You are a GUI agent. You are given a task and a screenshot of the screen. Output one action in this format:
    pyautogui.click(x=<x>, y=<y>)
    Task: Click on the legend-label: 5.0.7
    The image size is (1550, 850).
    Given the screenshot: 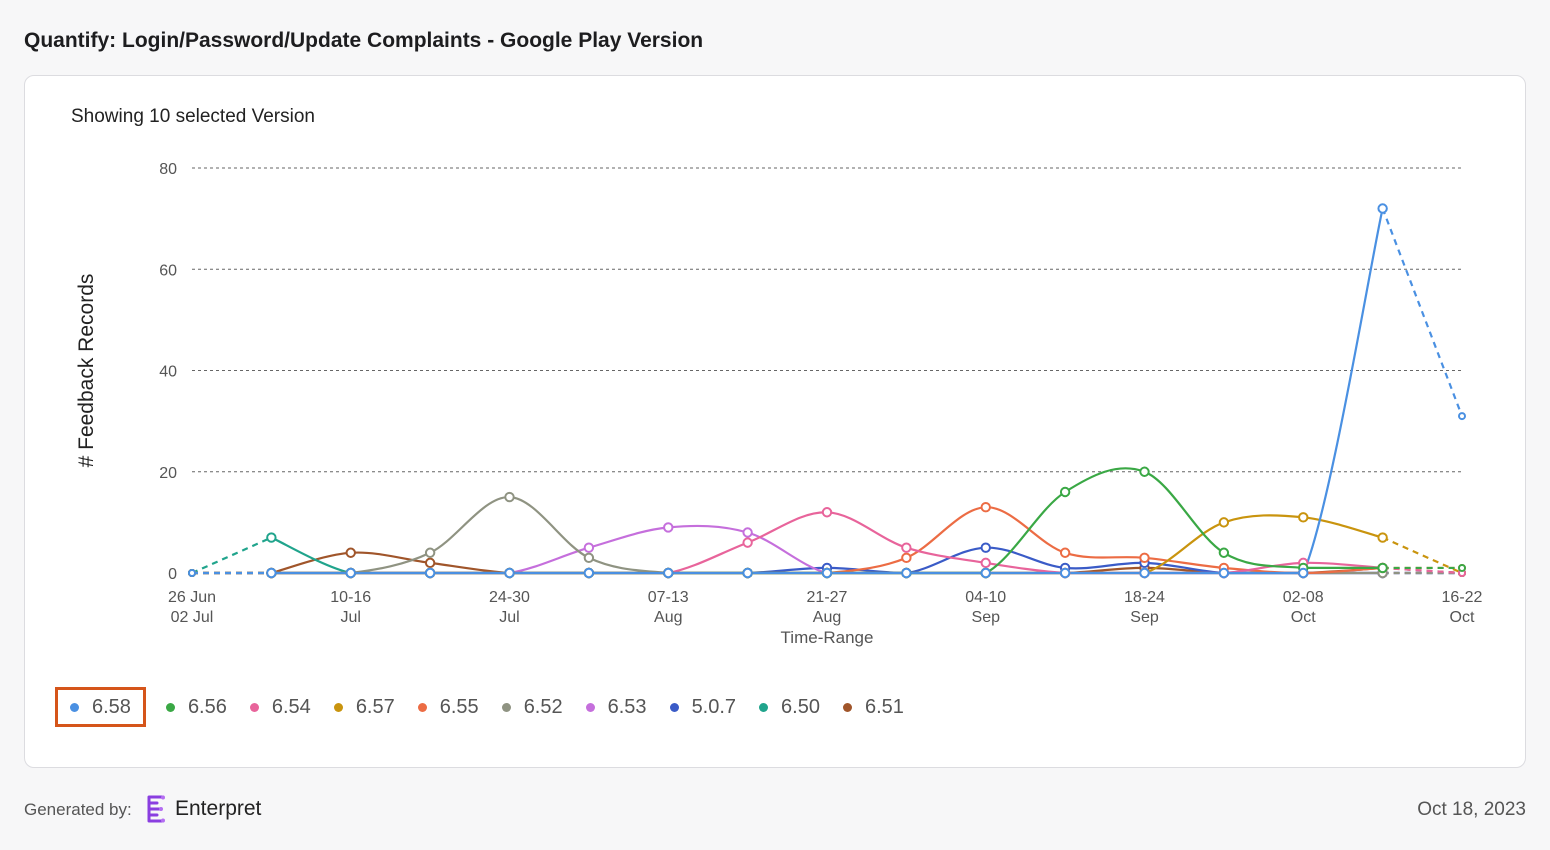 What is the action you would take?
    pyautogui.click(x=714, y=706)
    